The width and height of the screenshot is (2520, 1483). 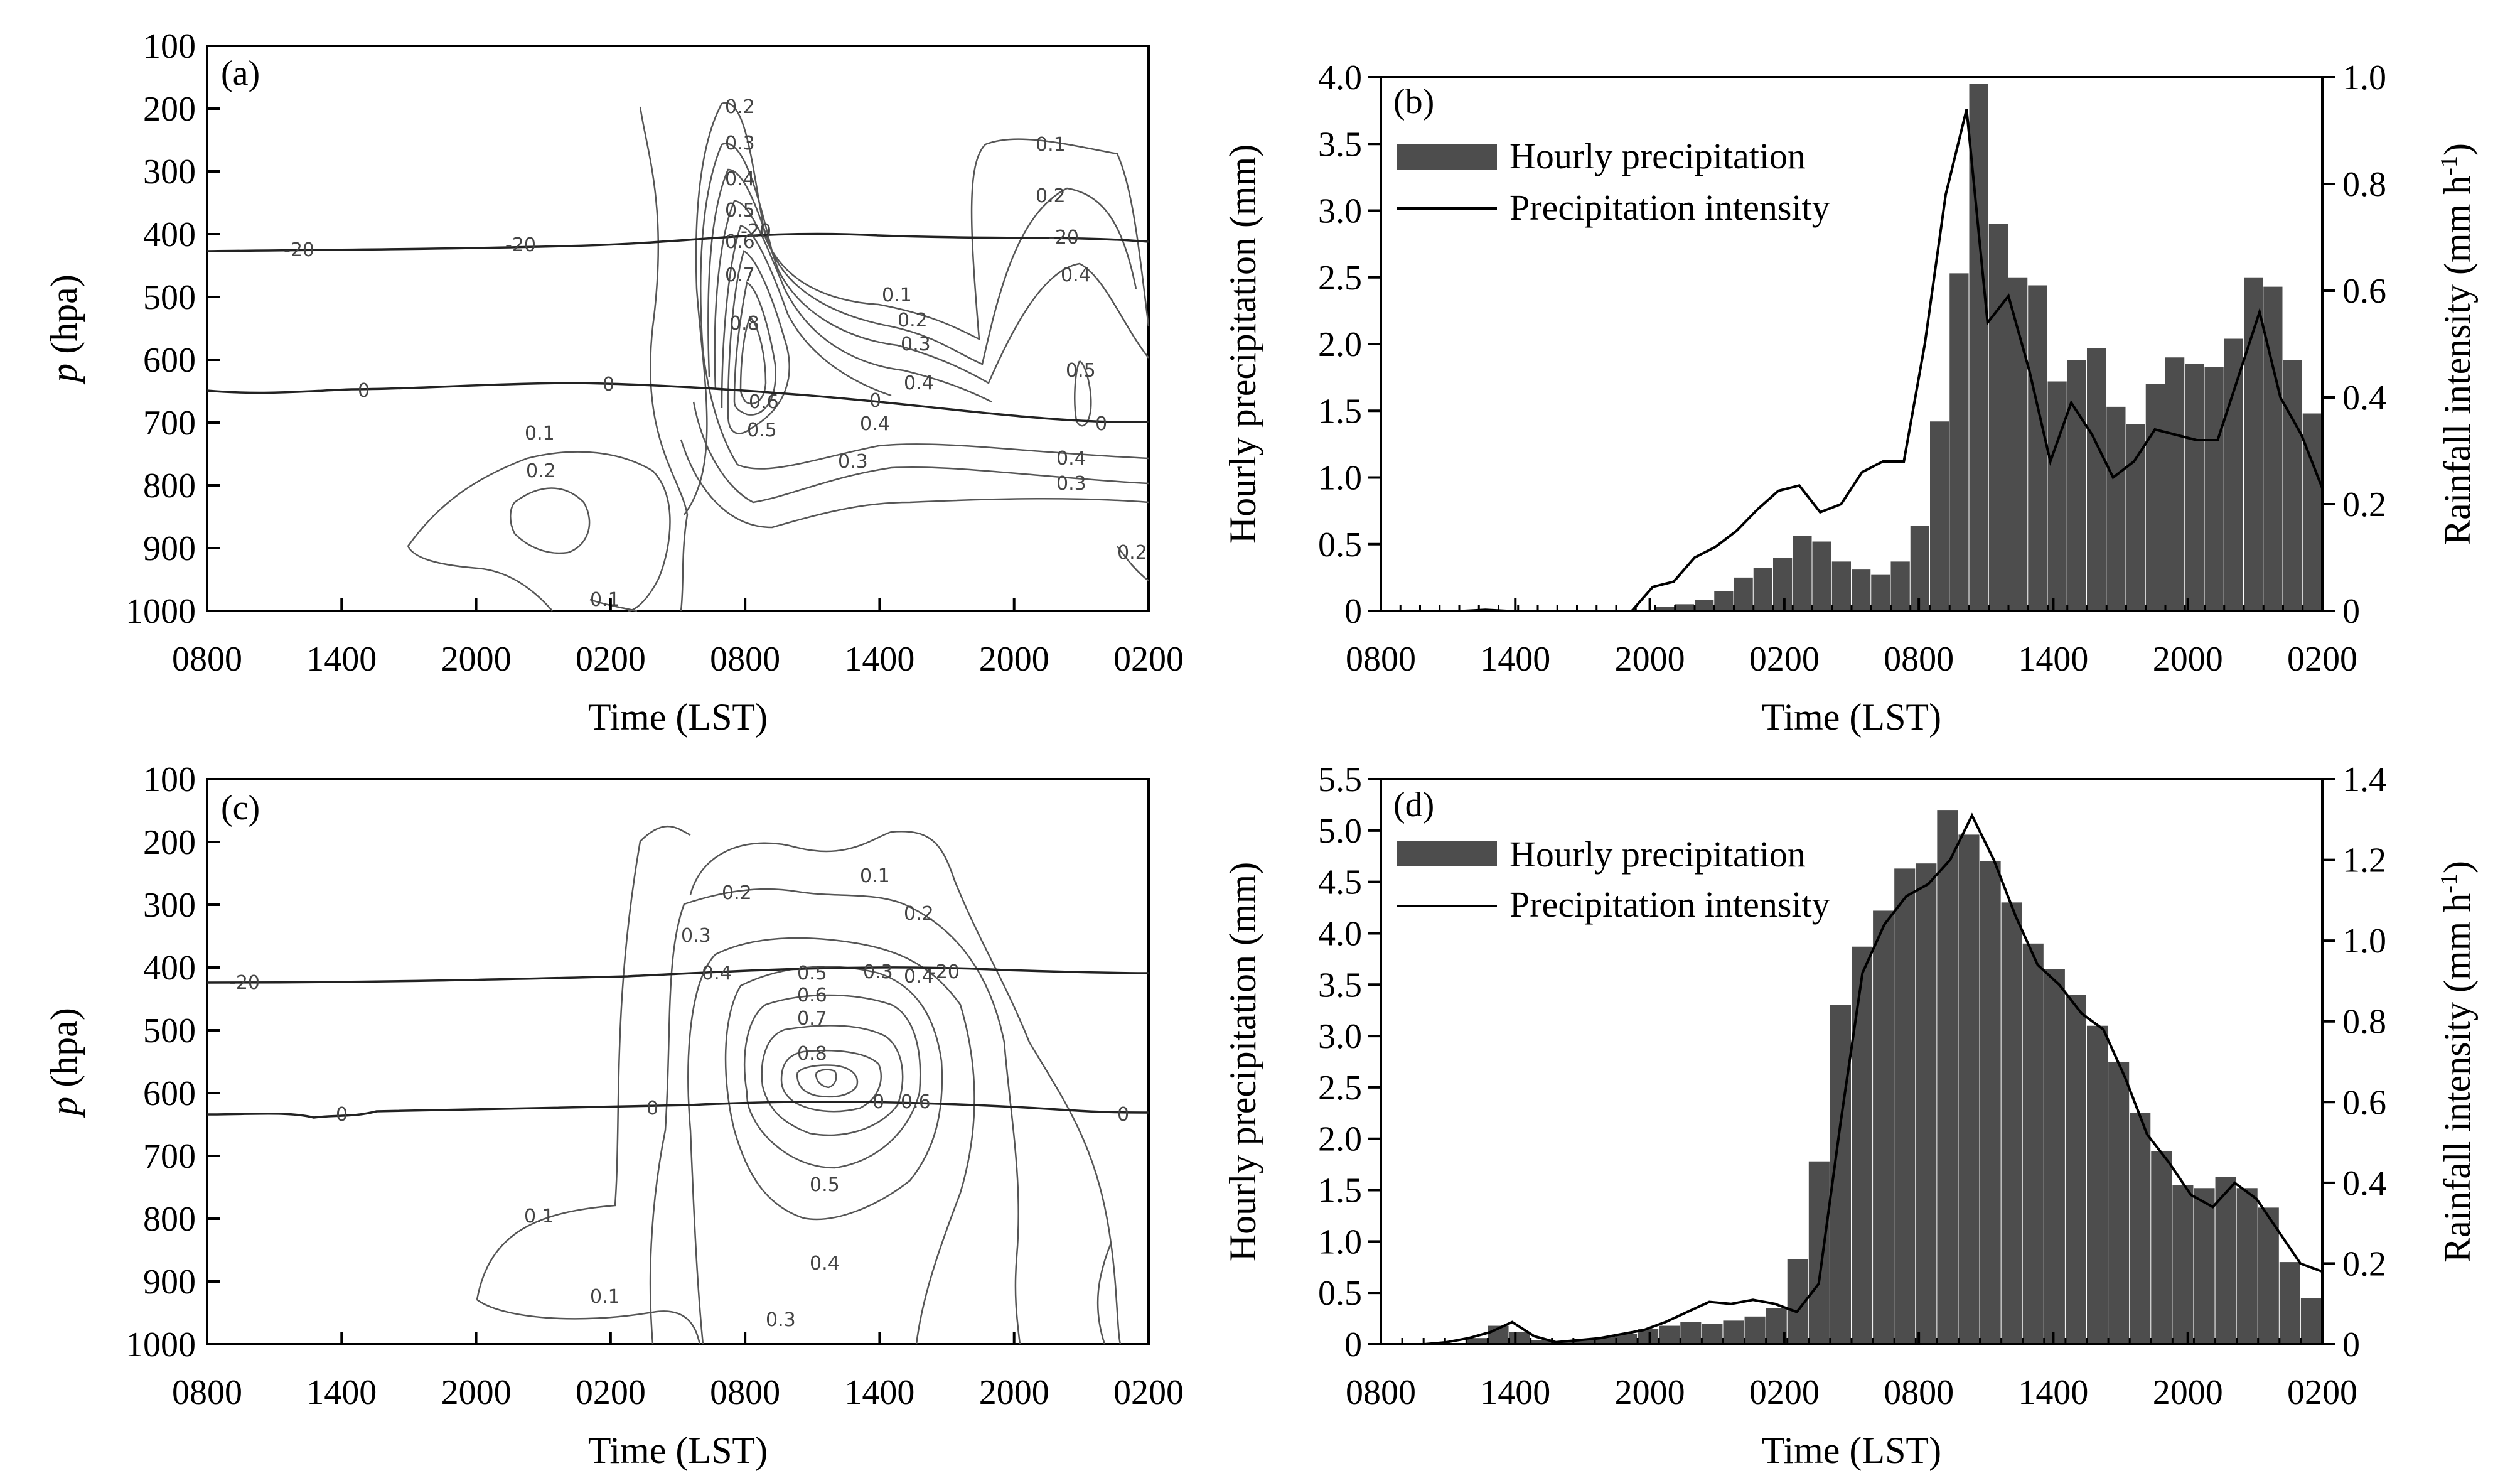 What do you see at coordinates (1242, 344) in the screenshot?
I see `panel-b-left-y-axis-title: Hourly precipitation (mm)` at bounding box center [1242, 344].